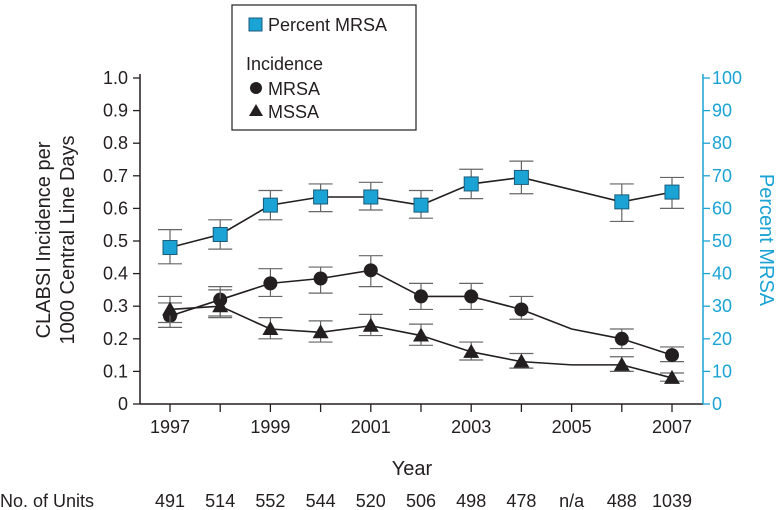 The height and width of the screenshot is (510, 780). What do you see at coordinates (115, 208) in the screenshot?
I see `left-tick-label: 0.6` at bounding box center [115, 208].